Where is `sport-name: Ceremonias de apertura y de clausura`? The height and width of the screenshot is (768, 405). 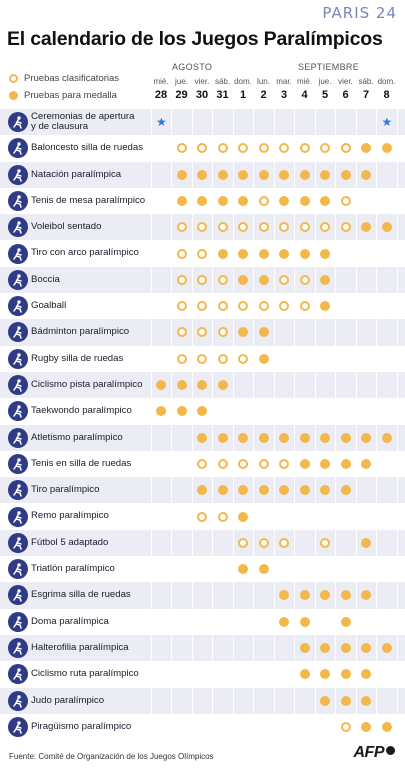
sport-name: Ceremonias de apertura y de clausura is located at coordinates (83, 121).